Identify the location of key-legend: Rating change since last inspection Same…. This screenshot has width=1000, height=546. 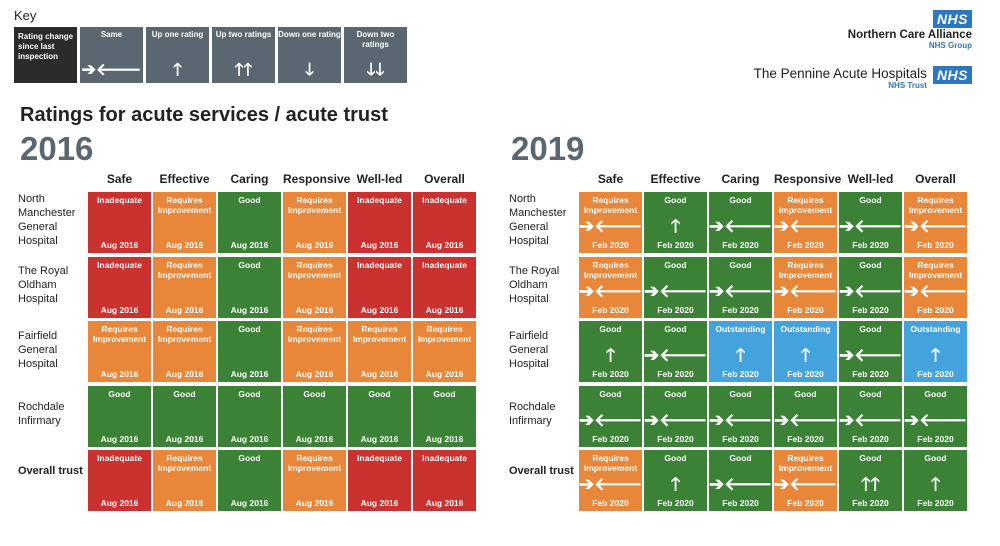
(210, 55).